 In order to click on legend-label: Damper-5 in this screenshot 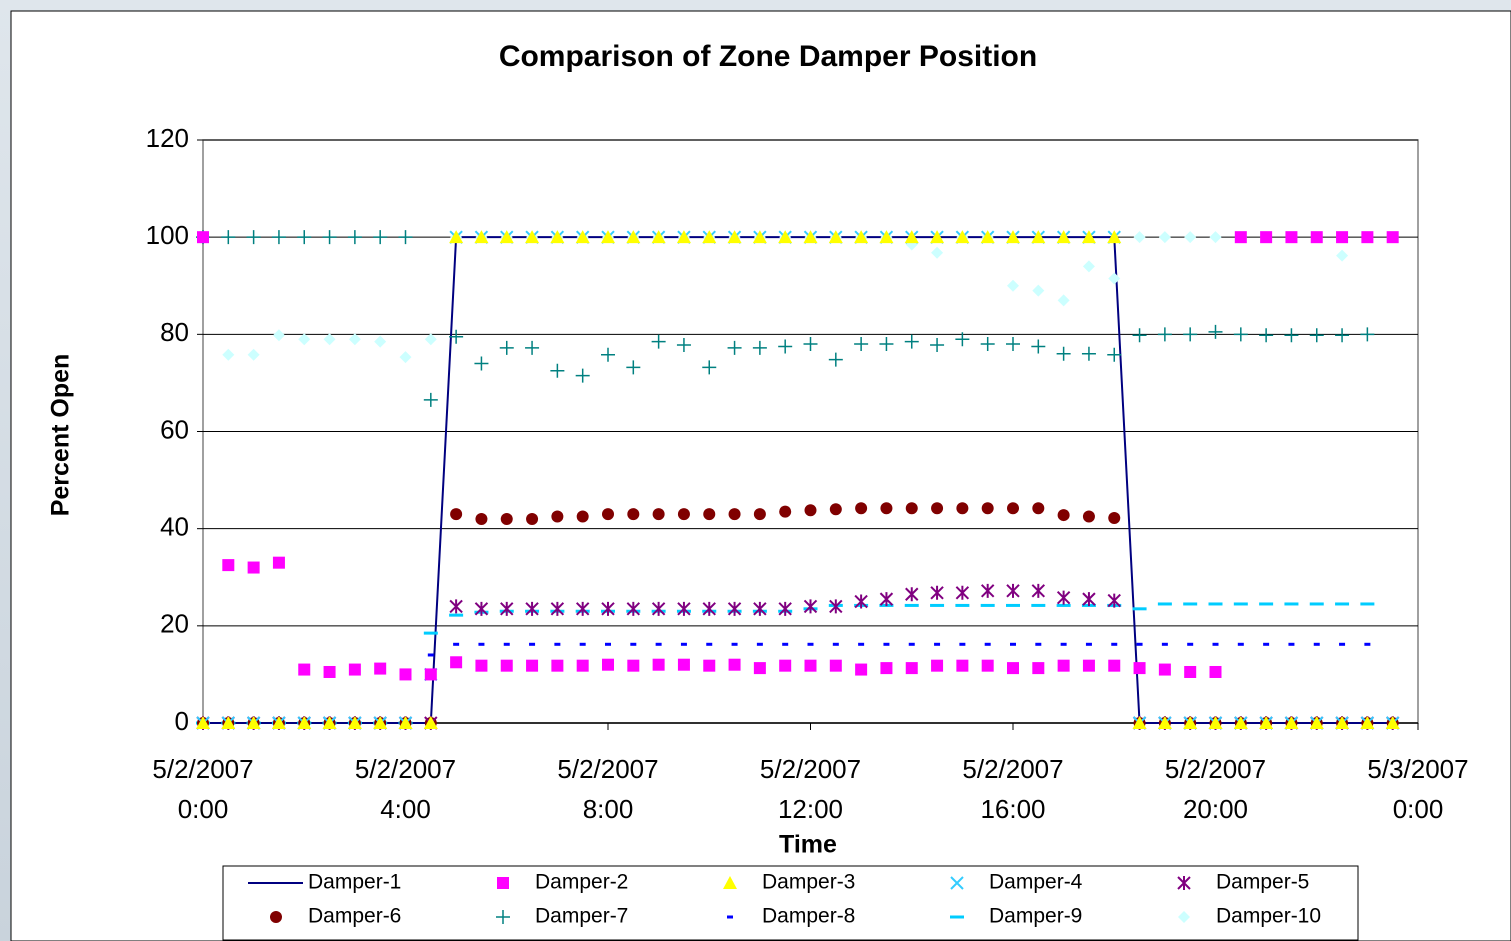, I will do `click(1262, 882)`.